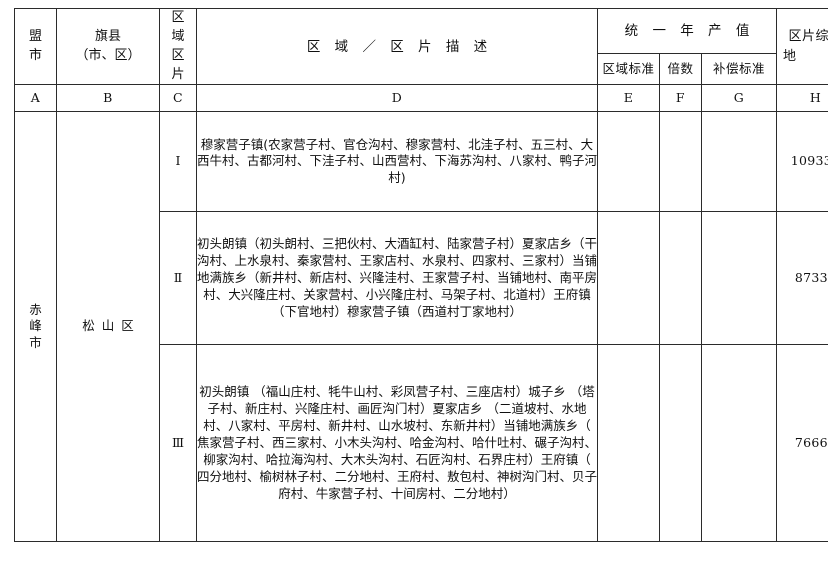 This screenshot has height=580, width=828. Describe the element at coordinates (178, 278) in the screenshot. I see `cell-zone: Ⅱ` at that location.